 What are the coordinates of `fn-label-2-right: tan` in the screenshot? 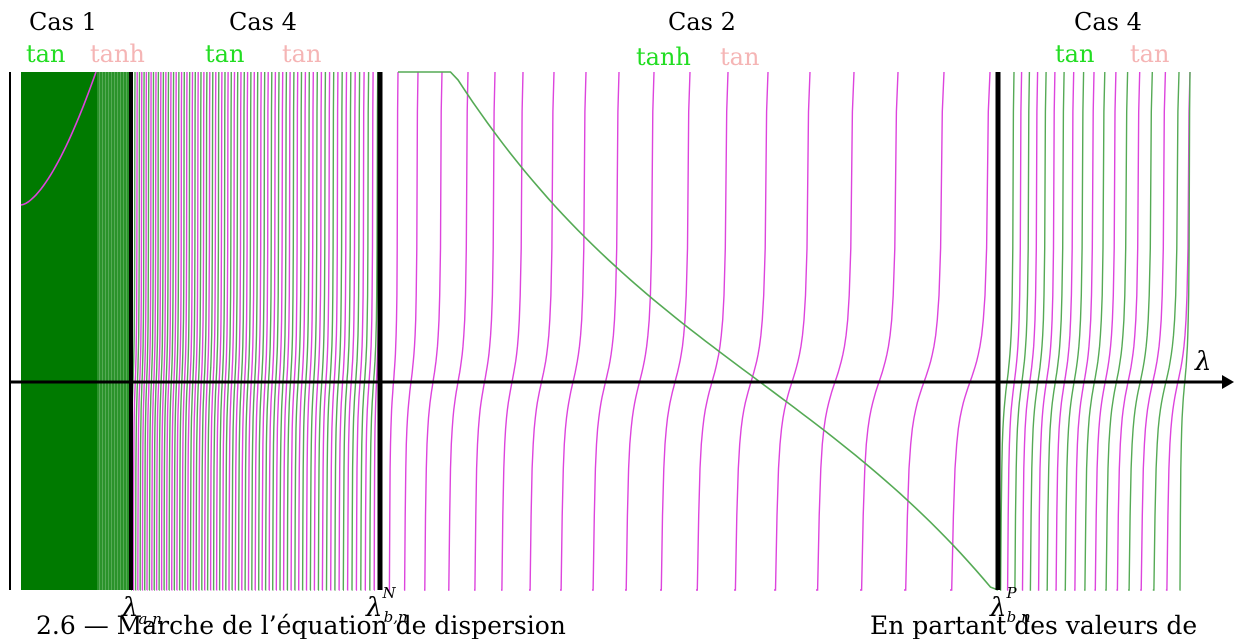 It's located at (739, 57).